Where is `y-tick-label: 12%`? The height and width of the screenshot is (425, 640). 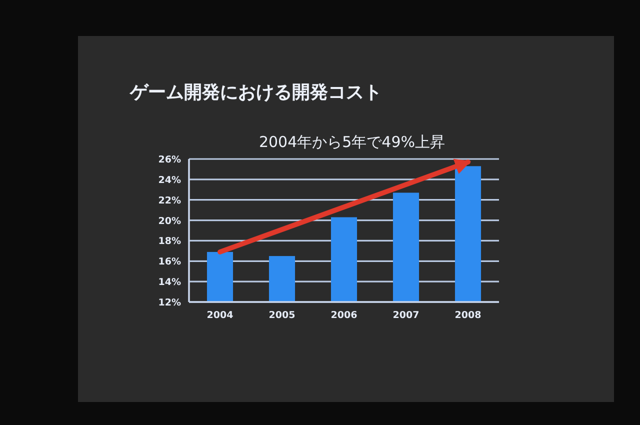 y-tick-label: 12% is located at coordinates (170, 303).